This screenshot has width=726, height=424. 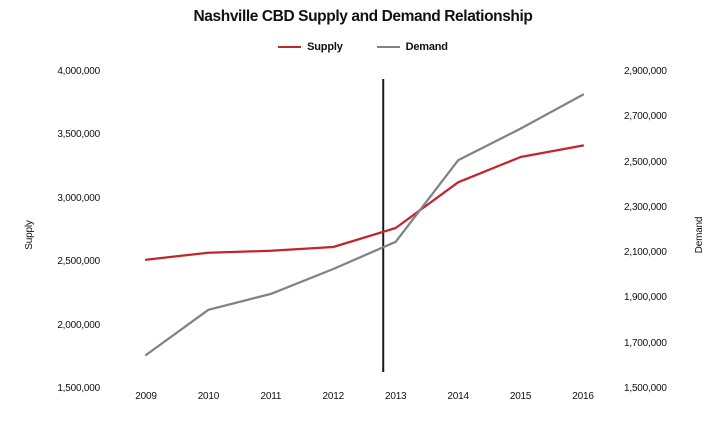 I want to click on left-axis-tick-label: 2,000,000, so click(x=78, y=325).